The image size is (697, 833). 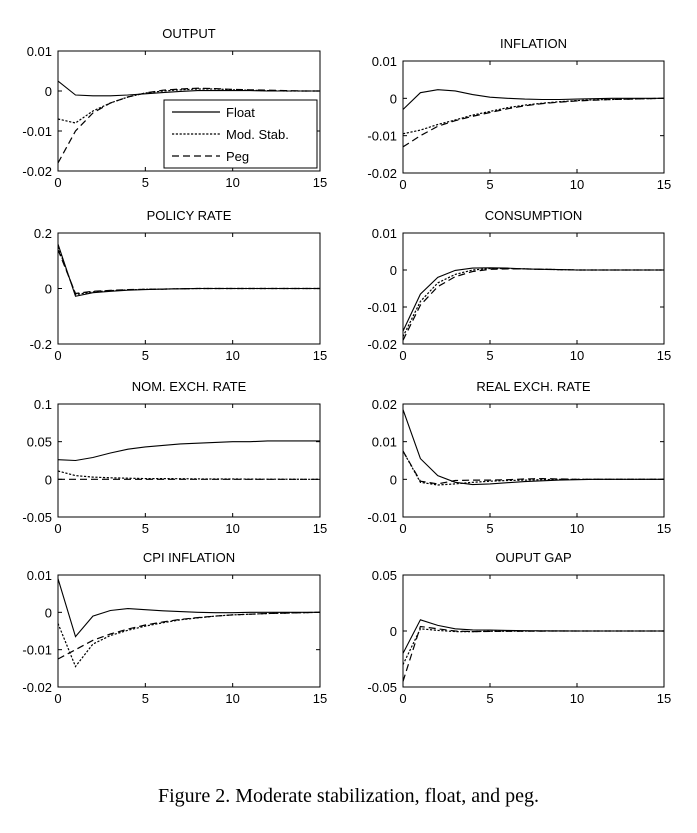 I want to click on legend-label-peg: Peg, so click(x=237, y=156).